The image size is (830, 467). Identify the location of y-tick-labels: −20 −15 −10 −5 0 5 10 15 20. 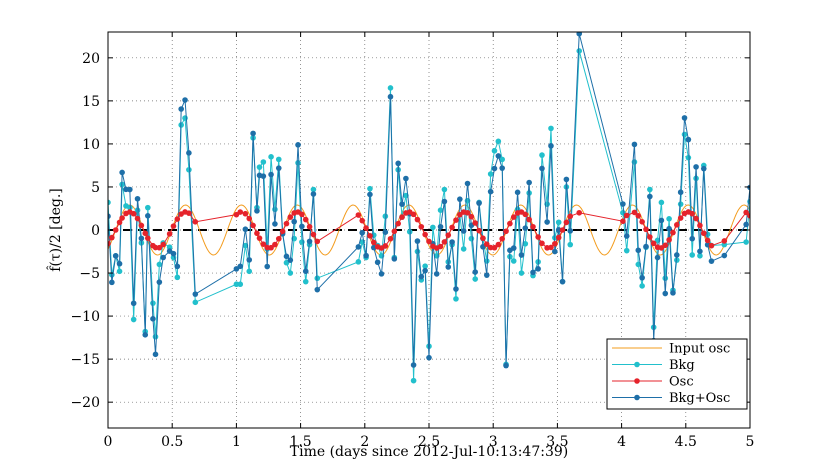
(85, 231).